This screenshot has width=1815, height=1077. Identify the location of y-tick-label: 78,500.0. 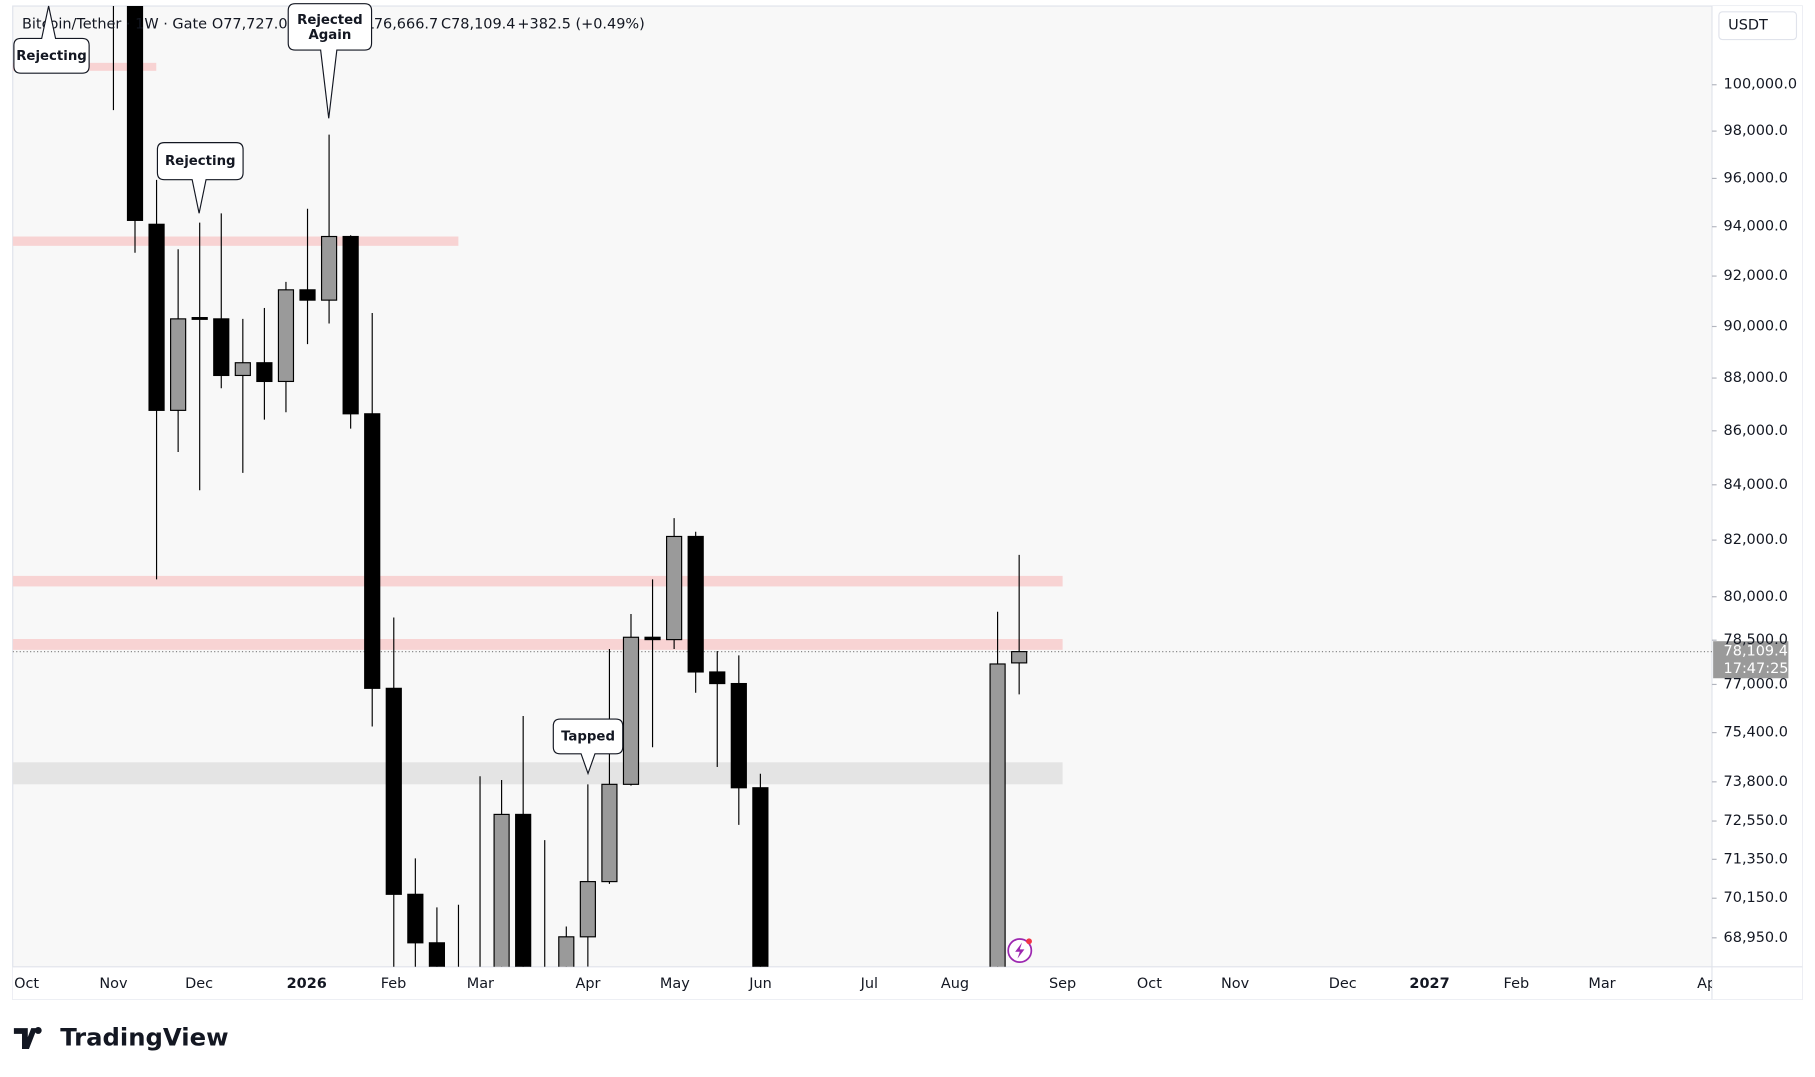
(1756, 640).